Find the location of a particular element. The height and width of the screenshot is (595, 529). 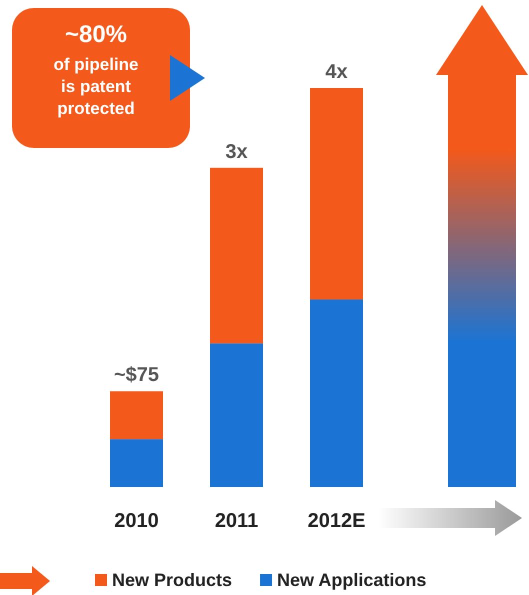

annotation: 3x is located at coordinates (236, 151).